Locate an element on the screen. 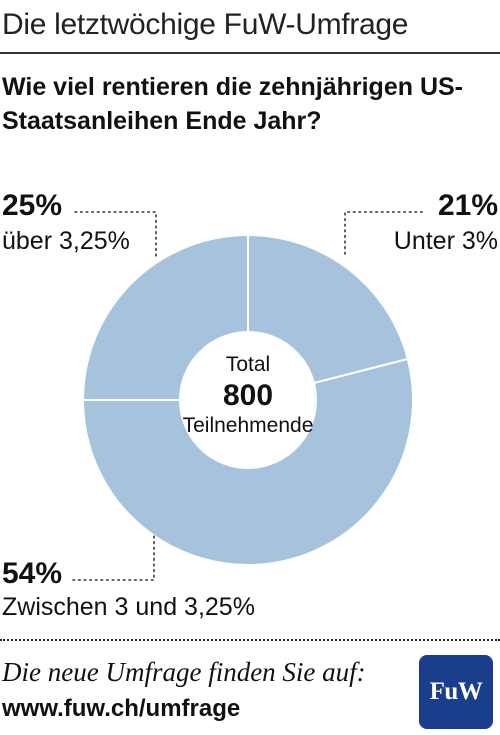 The width and height of the screenshot is (500, 735). logo-text: FuW is located at coordinates (456, 691).